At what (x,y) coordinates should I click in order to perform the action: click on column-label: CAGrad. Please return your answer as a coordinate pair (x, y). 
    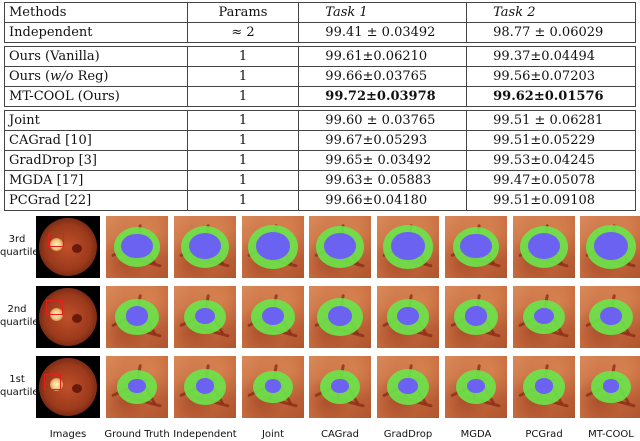
    Looking at the image, I should click on (340, 434).